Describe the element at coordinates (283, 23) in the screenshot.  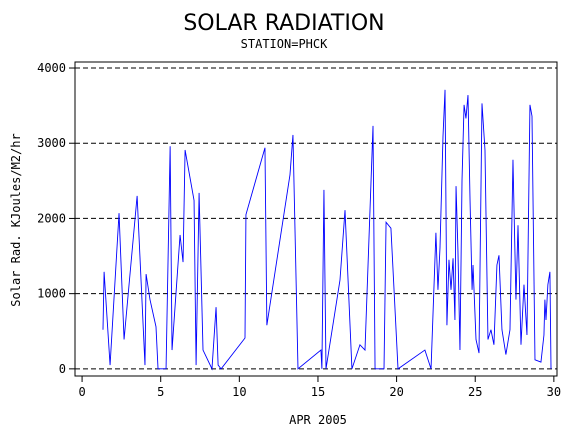
I see `chart-title: SOLAR RADIATION` at that location.